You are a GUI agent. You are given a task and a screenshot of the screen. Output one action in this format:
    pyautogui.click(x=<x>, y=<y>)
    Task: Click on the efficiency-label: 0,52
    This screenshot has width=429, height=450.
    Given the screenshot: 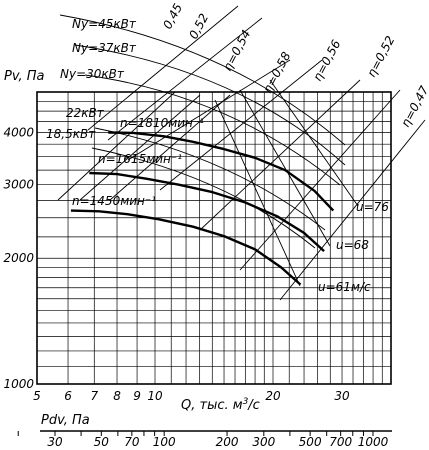 What is the action you would take?
    pyautogui.click(x=198, y=26)
    